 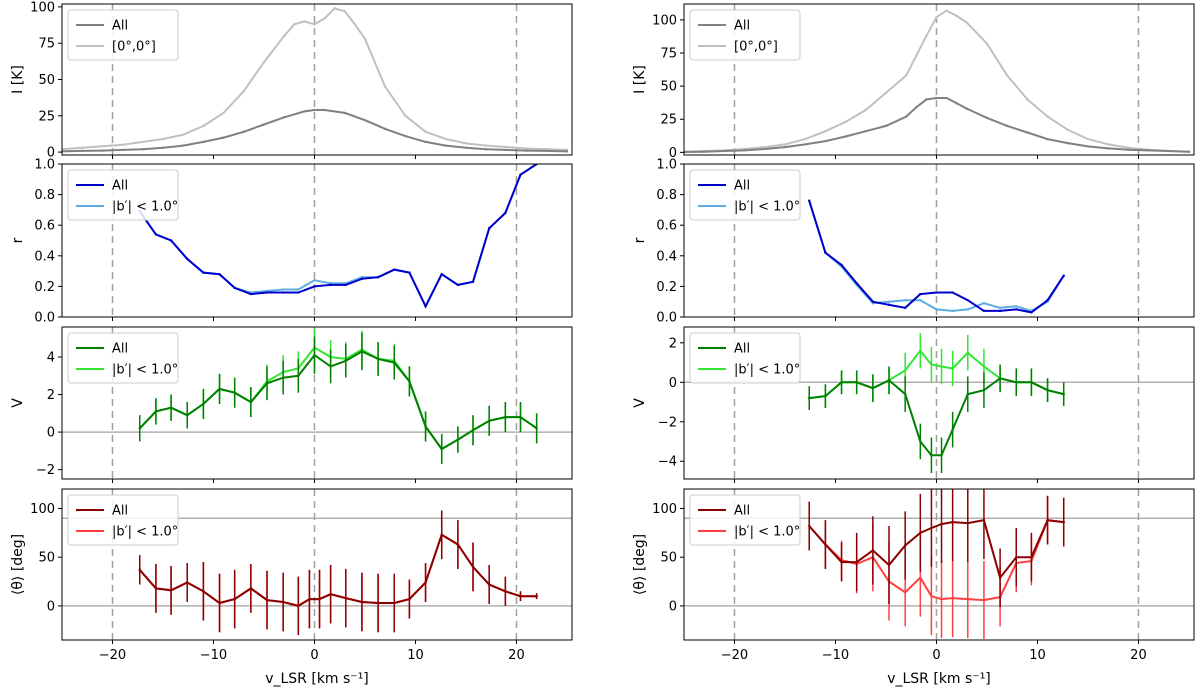 What do you see at coordinates (668, 120) in the screenshot?
I see `y-tick-label: 25` at bounding box center [668, 120].